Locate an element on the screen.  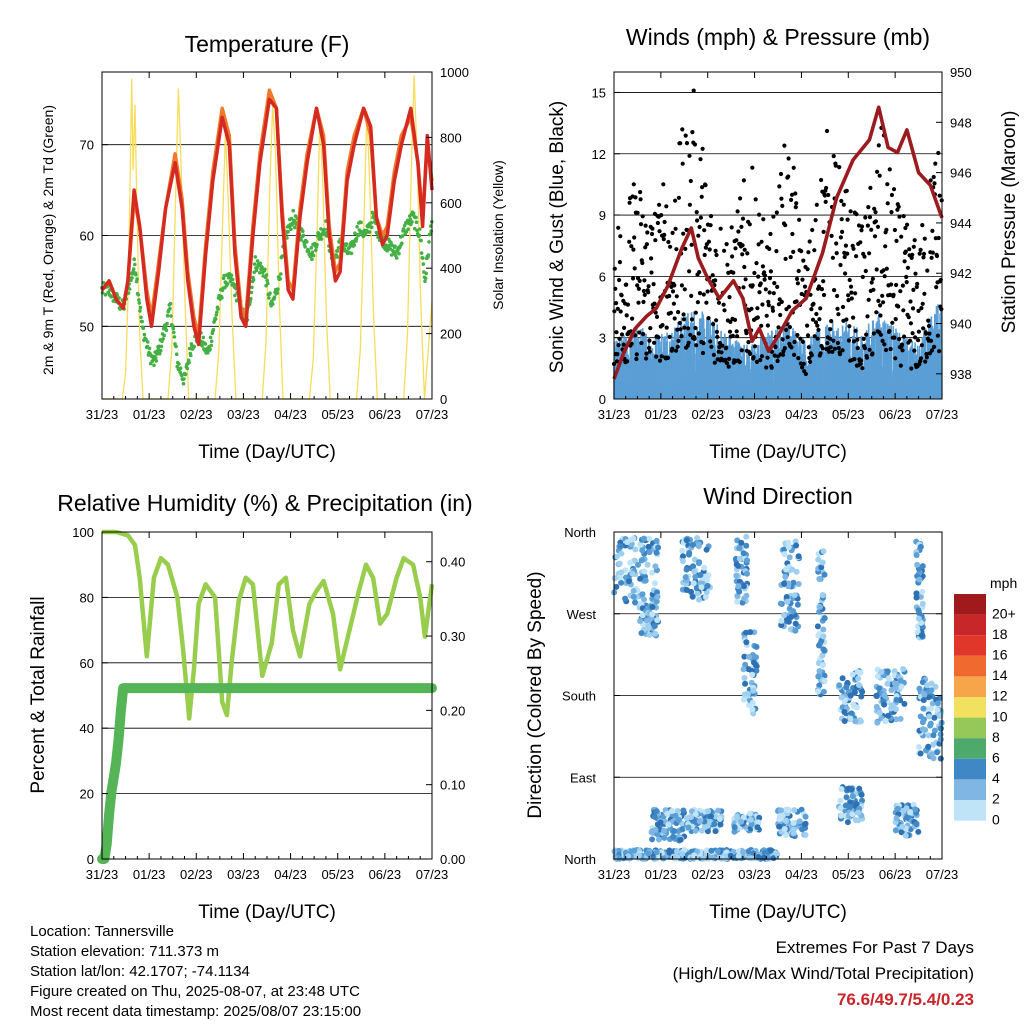
legend-label: 10 is located at coordinates (1000, 716).